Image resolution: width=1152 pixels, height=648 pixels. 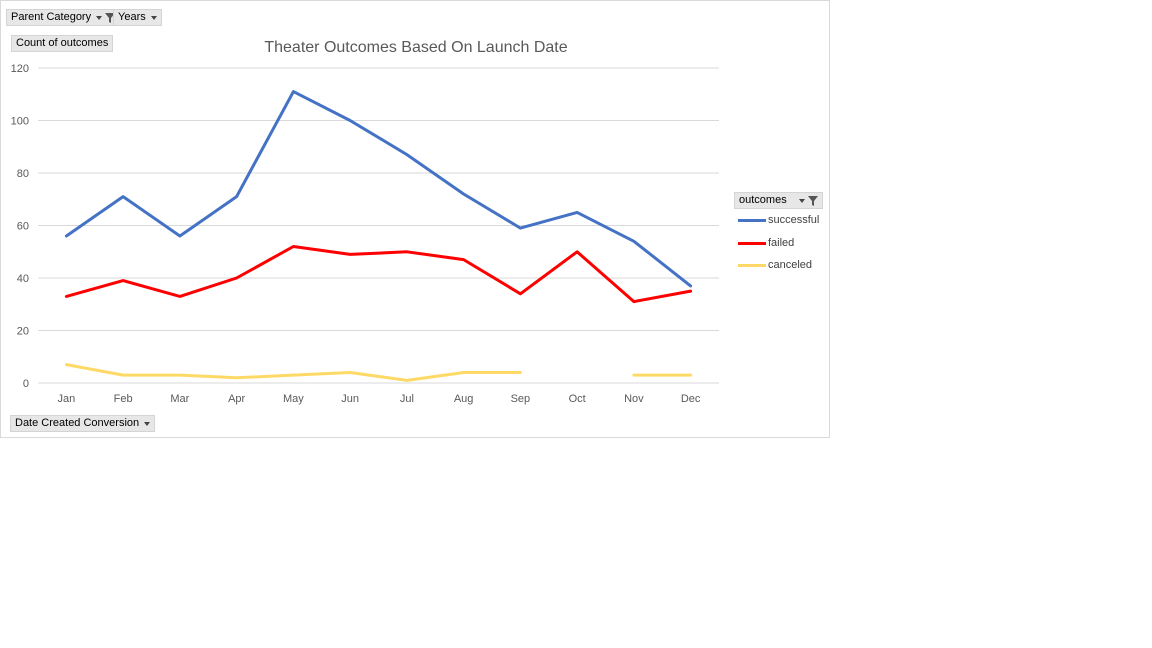 I want to click on legend-item-successful: successful, so click(x=778, y=220).